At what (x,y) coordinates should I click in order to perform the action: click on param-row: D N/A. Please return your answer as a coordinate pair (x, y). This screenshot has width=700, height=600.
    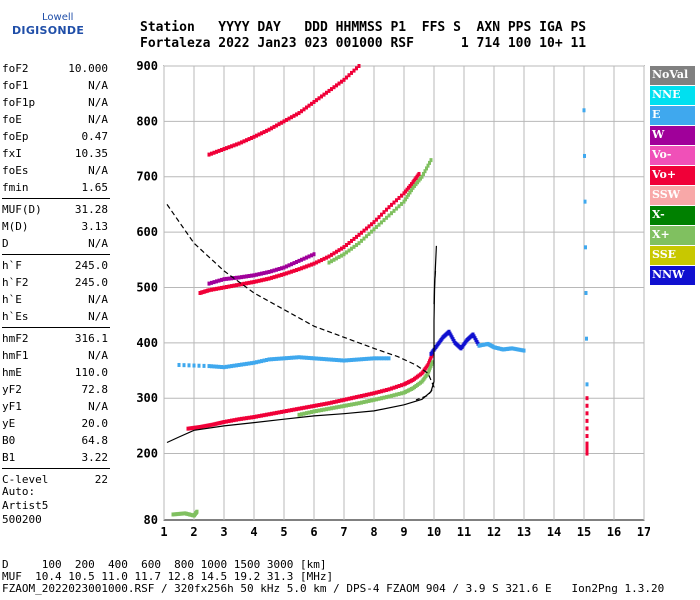
    Looking at the image, I should click on (56, 243).